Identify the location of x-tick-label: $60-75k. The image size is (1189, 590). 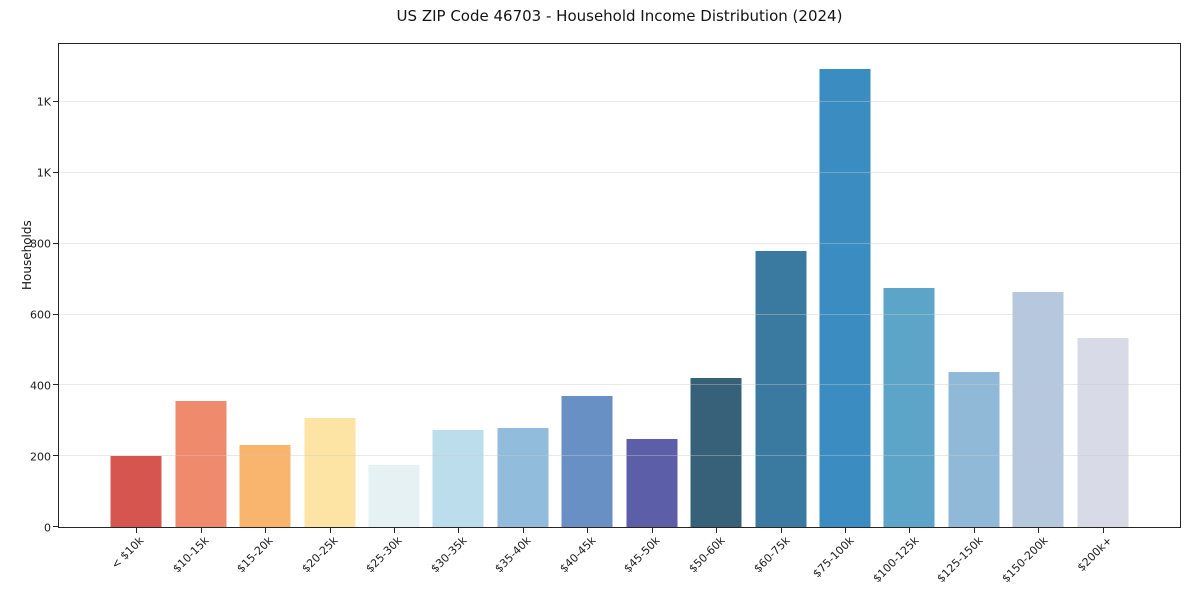
(771, 555).